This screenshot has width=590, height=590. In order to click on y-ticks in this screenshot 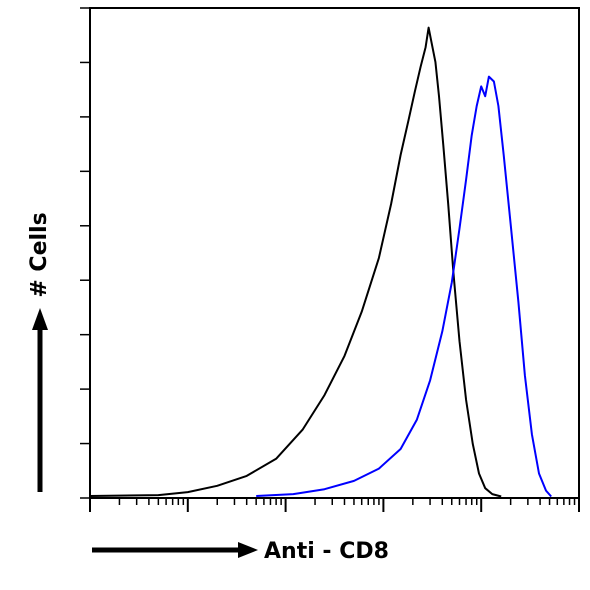, I will do `click(85, 253)`.